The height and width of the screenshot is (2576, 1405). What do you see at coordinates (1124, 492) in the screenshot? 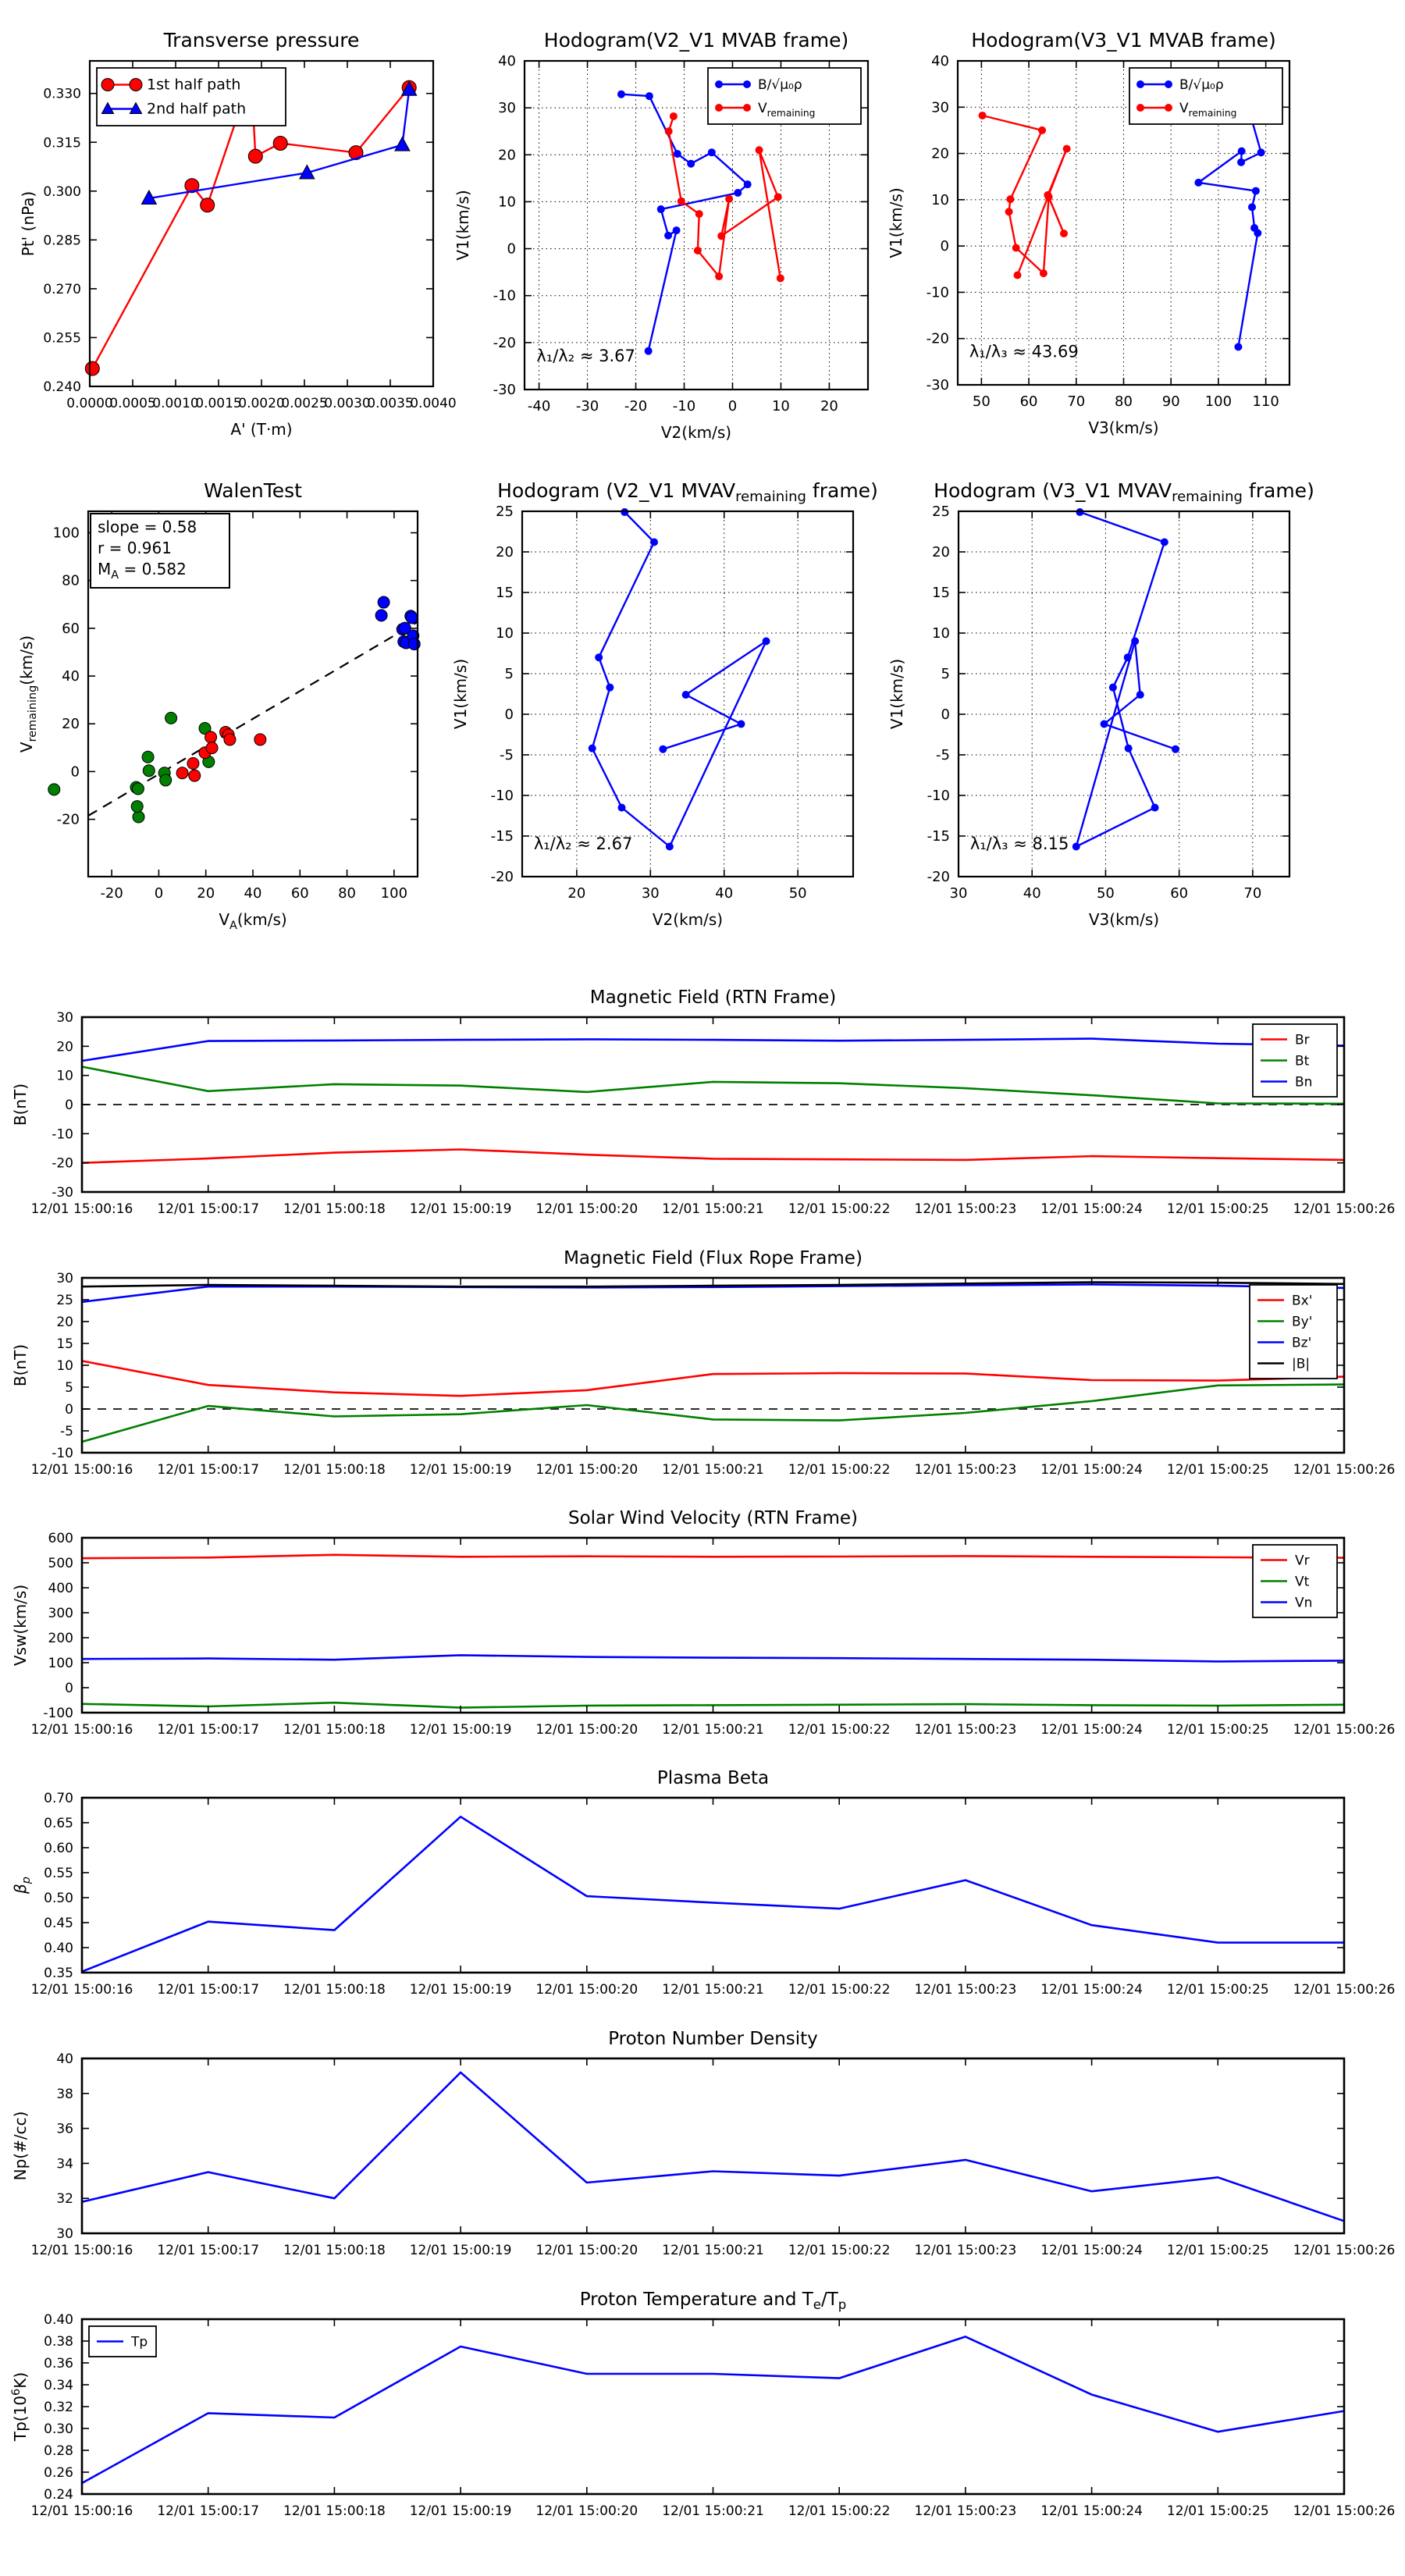
I see `chart-title: Hodogram (V3_V1 MVAVremaining frame)` at bounding box center [1124, 492].